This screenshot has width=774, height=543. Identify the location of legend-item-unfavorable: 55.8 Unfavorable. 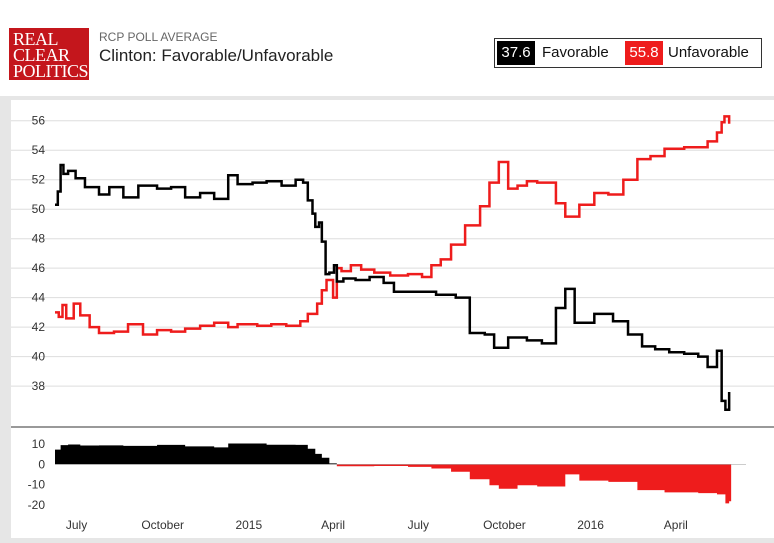
(692, 53).